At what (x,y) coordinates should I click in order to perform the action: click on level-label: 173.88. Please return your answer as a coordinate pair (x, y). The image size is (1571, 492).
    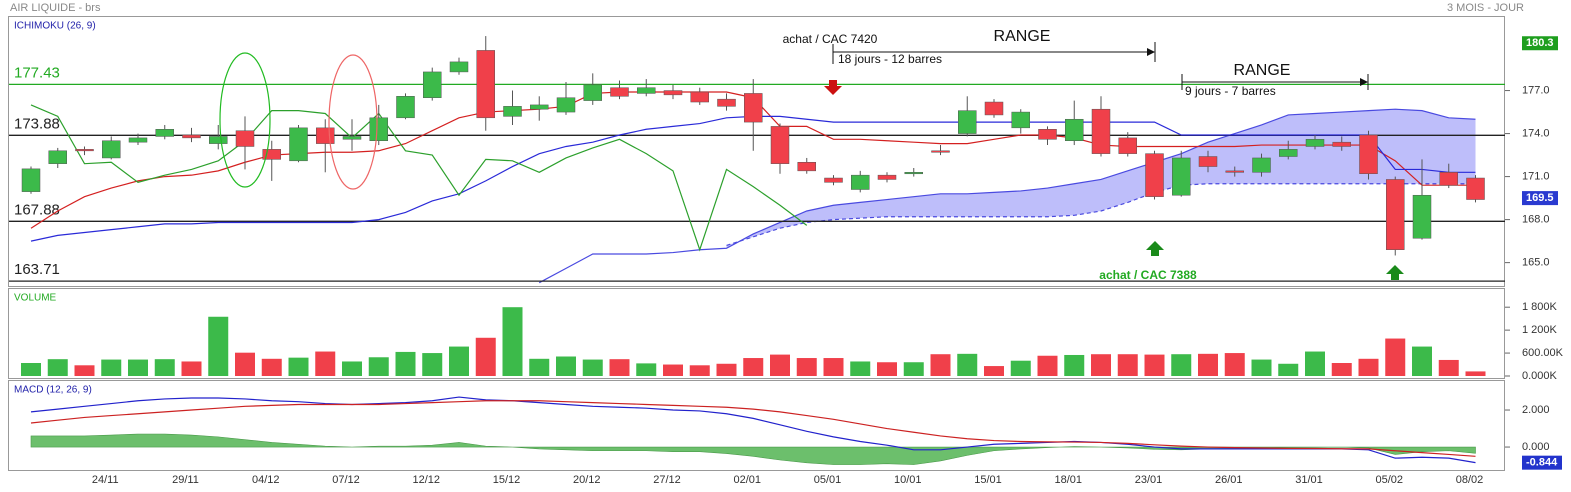
    Looking at the image, I should click on (37, 123).